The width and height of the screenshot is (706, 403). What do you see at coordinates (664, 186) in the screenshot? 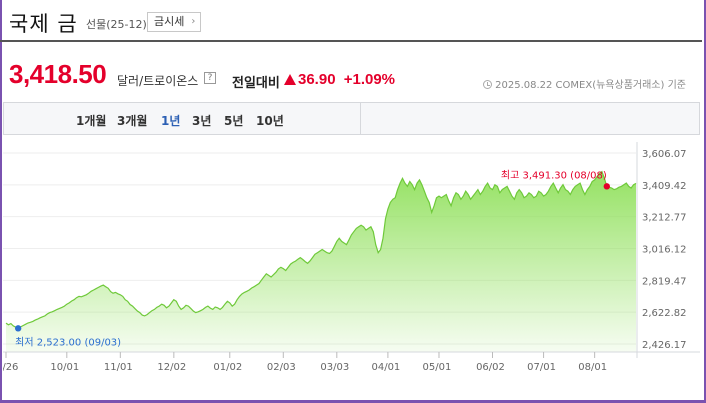
I see `y-tick-label-1: 3,409.42` at bounding box center [664, 186].